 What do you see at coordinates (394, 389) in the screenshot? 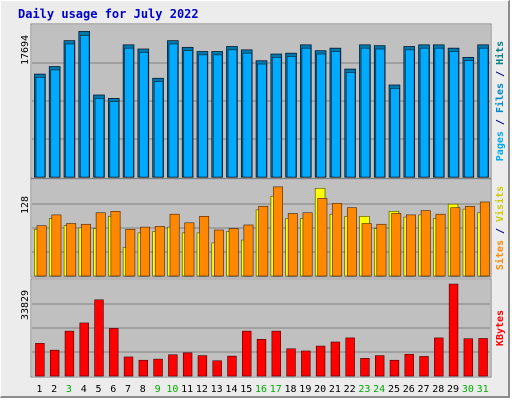
I see `x-label-25: 25` at bounding box center [394, 389].